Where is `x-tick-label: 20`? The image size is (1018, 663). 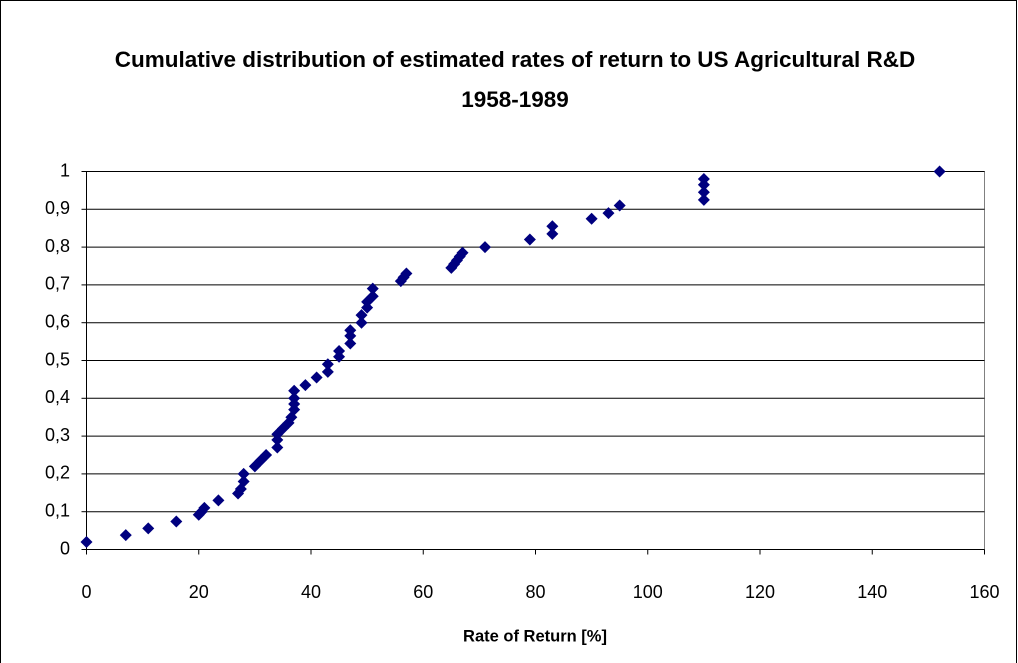
x-tick-label: 20 is located at coordinates (199, 592).